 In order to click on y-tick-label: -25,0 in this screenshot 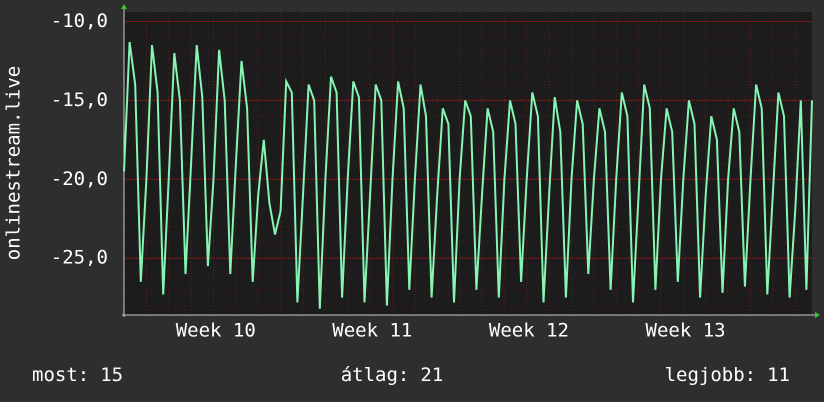, I will do `click(79, 258)`.